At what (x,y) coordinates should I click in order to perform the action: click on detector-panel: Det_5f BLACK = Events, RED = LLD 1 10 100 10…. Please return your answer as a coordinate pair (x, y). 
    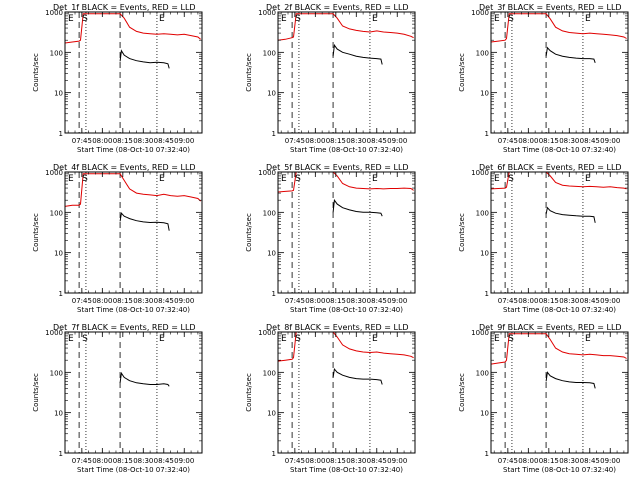
    Looking at the image, I should click on (330, 238).